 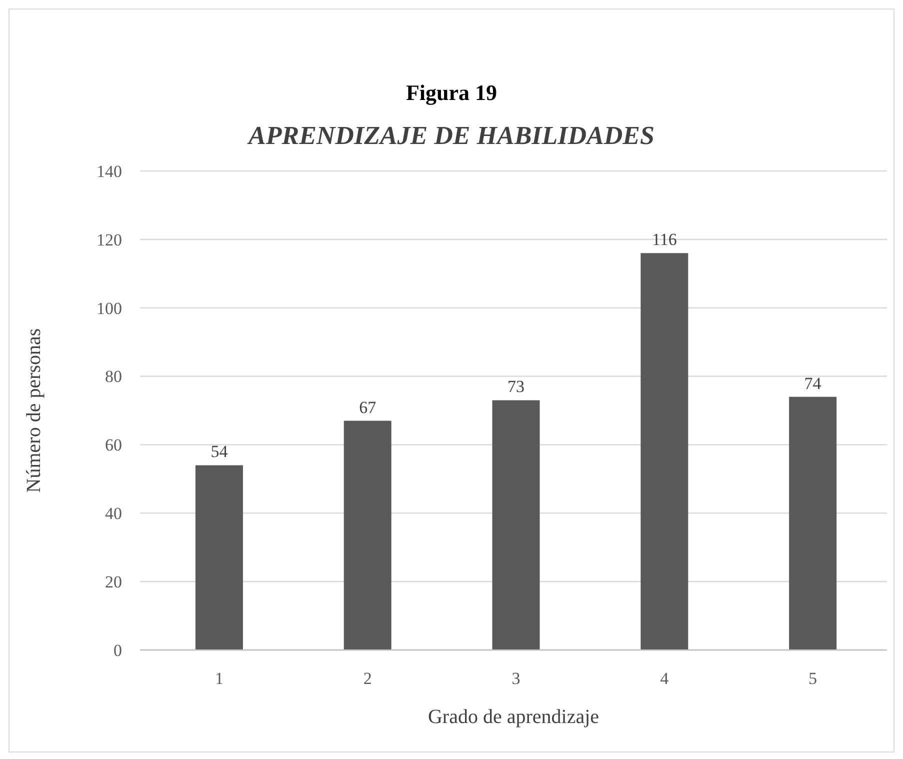 I want to click on data-label: 73, so click(x=516, y=386).